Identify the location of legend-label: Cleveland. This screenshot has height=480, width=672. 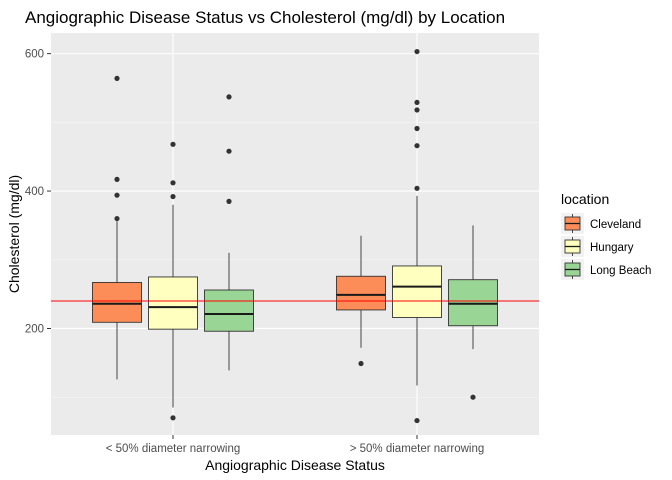
(615, 225).